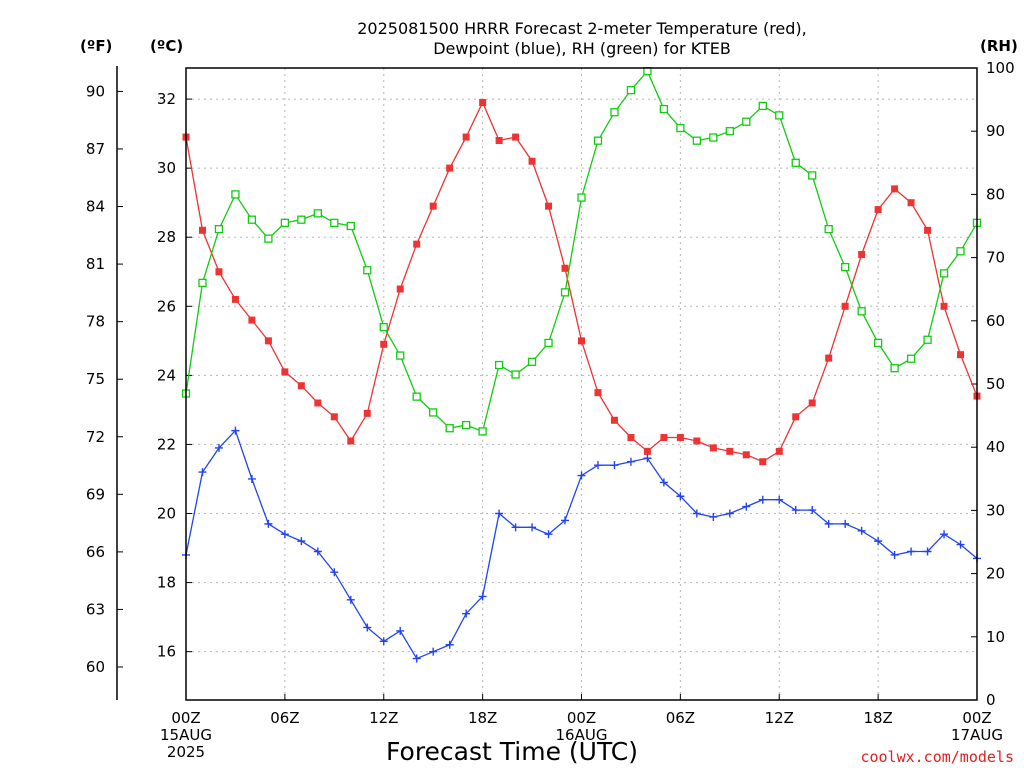 Image resolution: width=1024 pixels, height=768 pixels. Describe the element at coordinates (995, 321) in the screenshot. I see `rh-tick-label: 60` at that location.